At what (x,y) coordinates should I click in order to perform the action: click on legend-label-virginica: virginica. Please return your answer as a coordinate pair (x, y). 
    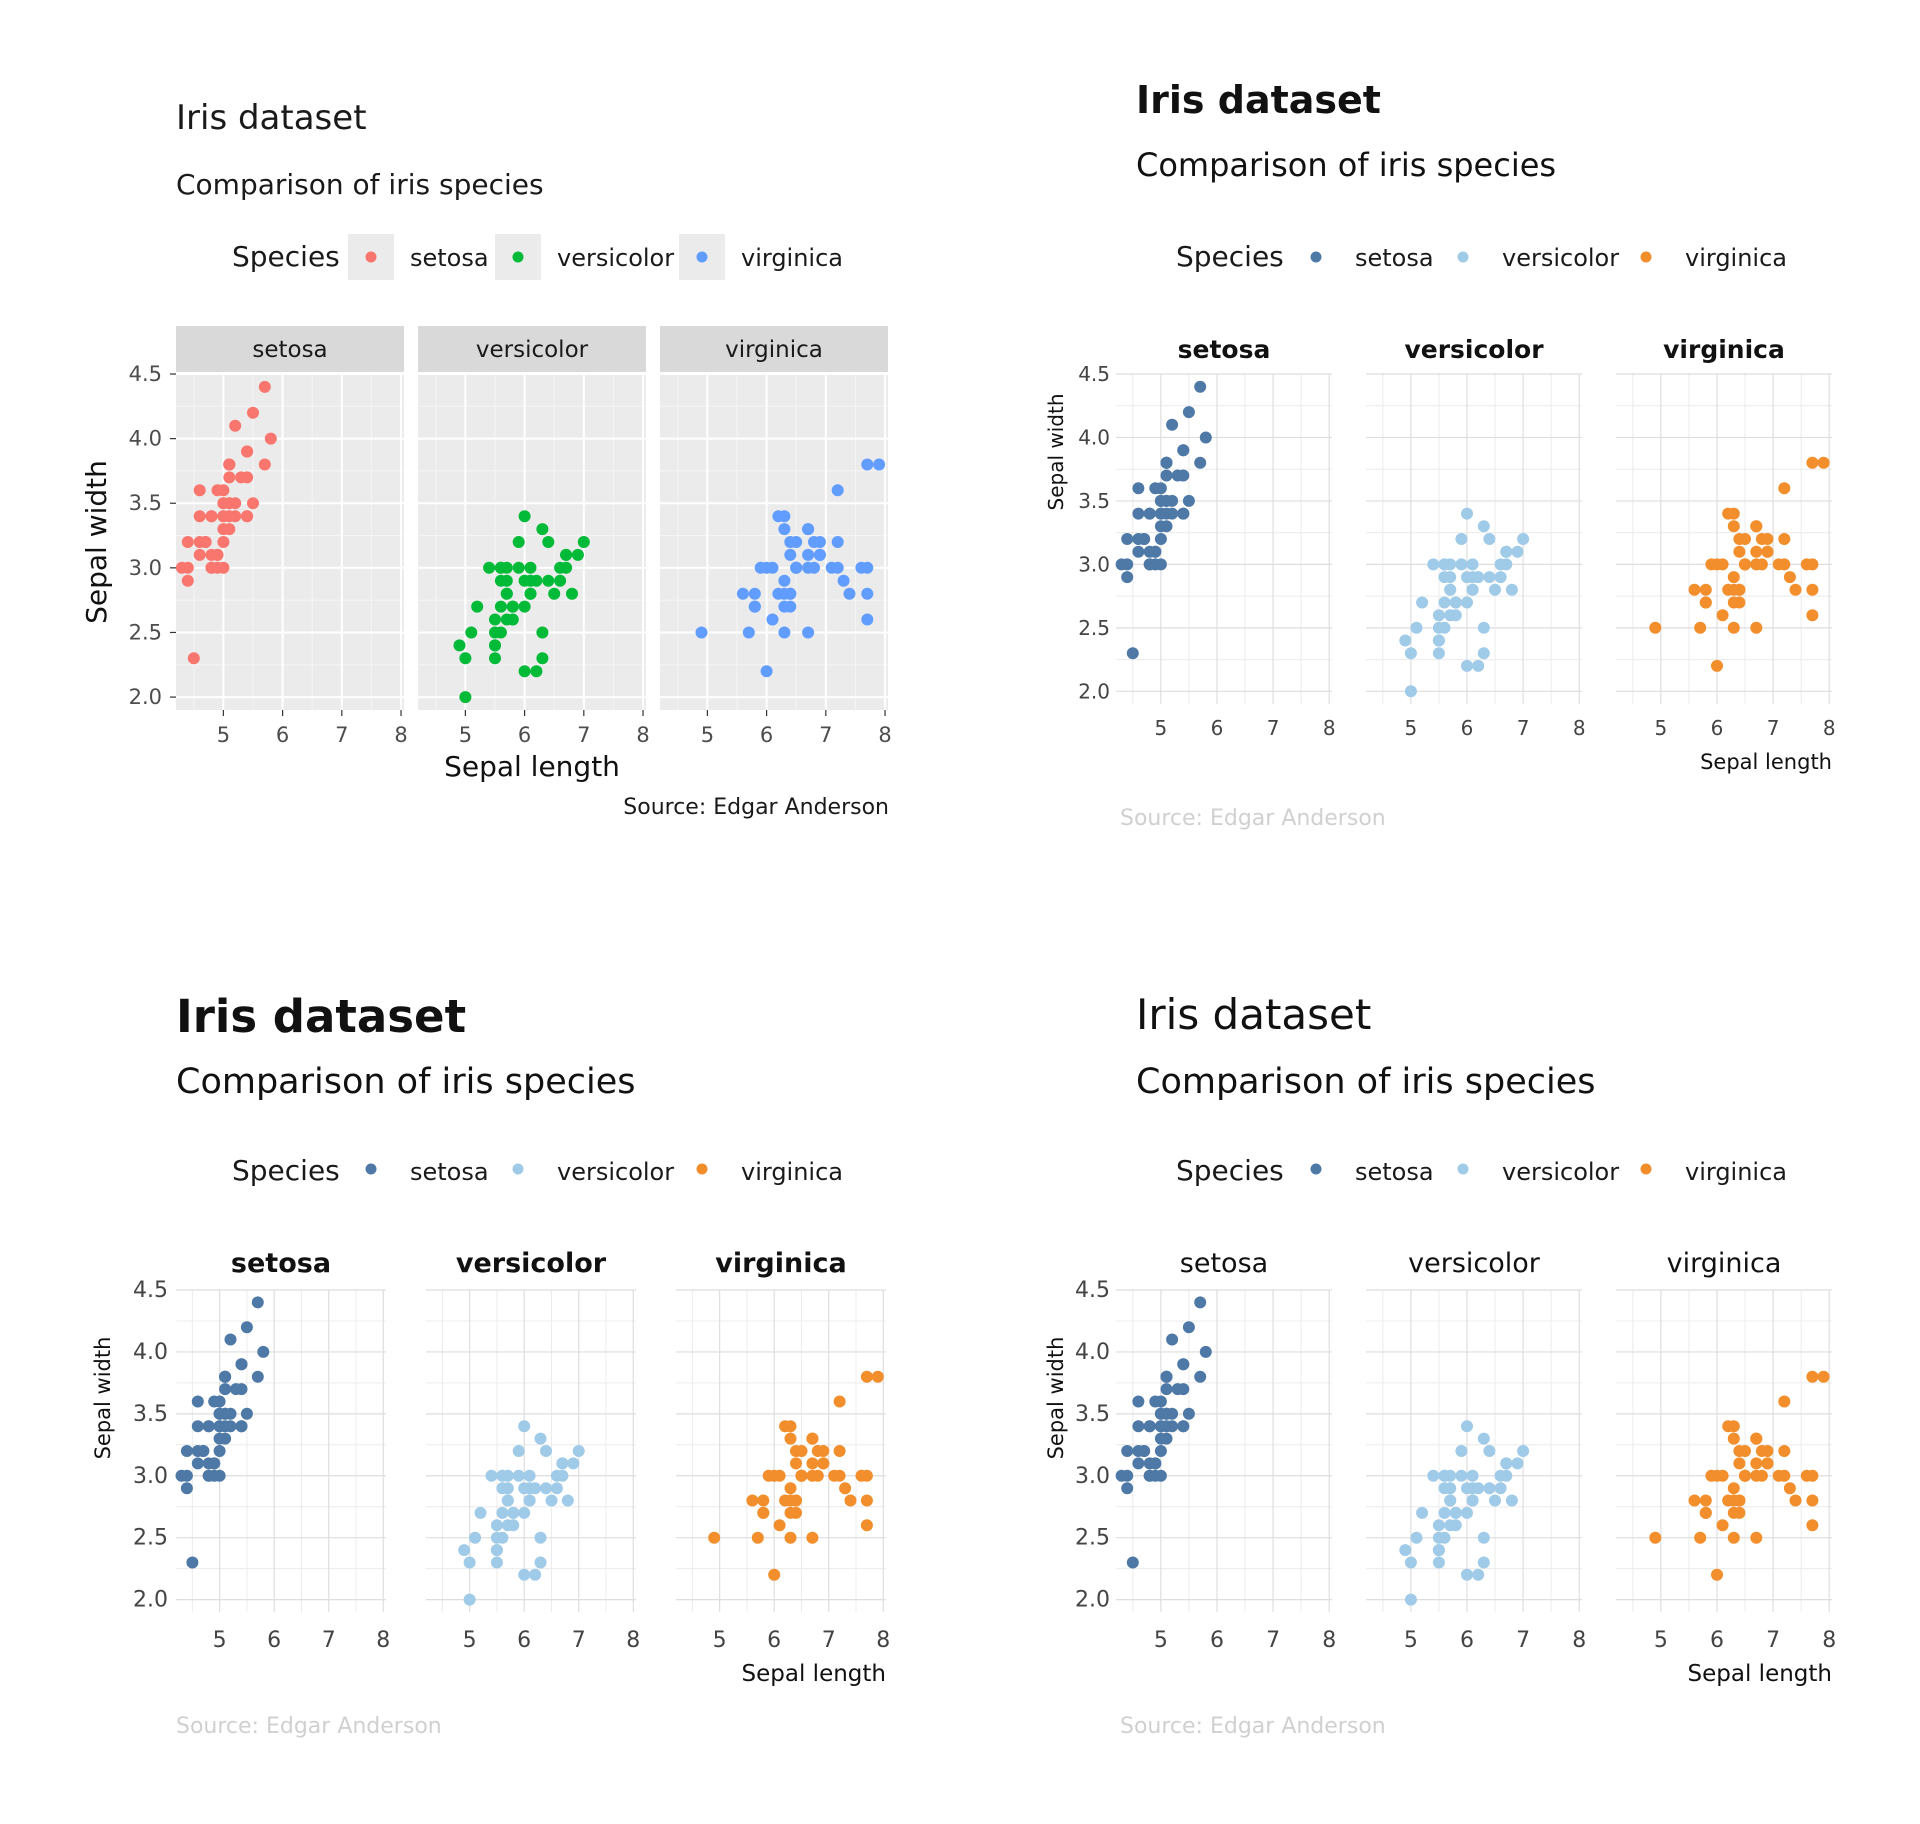
    Looking at the image, I should click on (1736, 1172).